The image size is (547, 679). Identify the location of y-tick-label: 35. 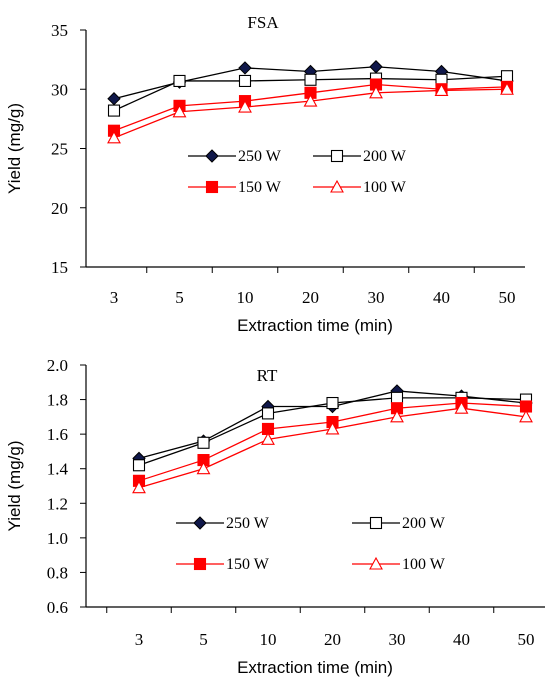
(59, 30).